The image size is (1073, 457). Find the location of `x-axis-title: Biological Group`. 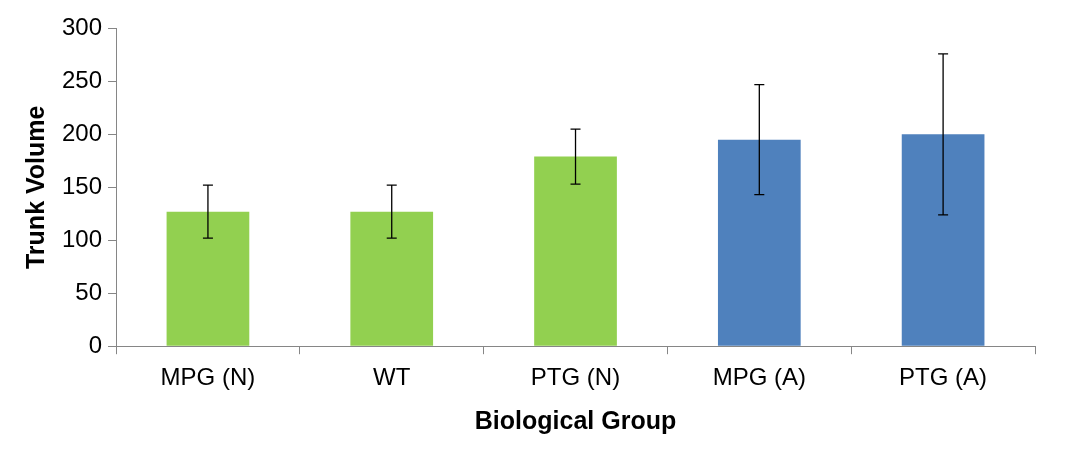

x-axis-title: Biological Group is located at coordinates (575, 419).